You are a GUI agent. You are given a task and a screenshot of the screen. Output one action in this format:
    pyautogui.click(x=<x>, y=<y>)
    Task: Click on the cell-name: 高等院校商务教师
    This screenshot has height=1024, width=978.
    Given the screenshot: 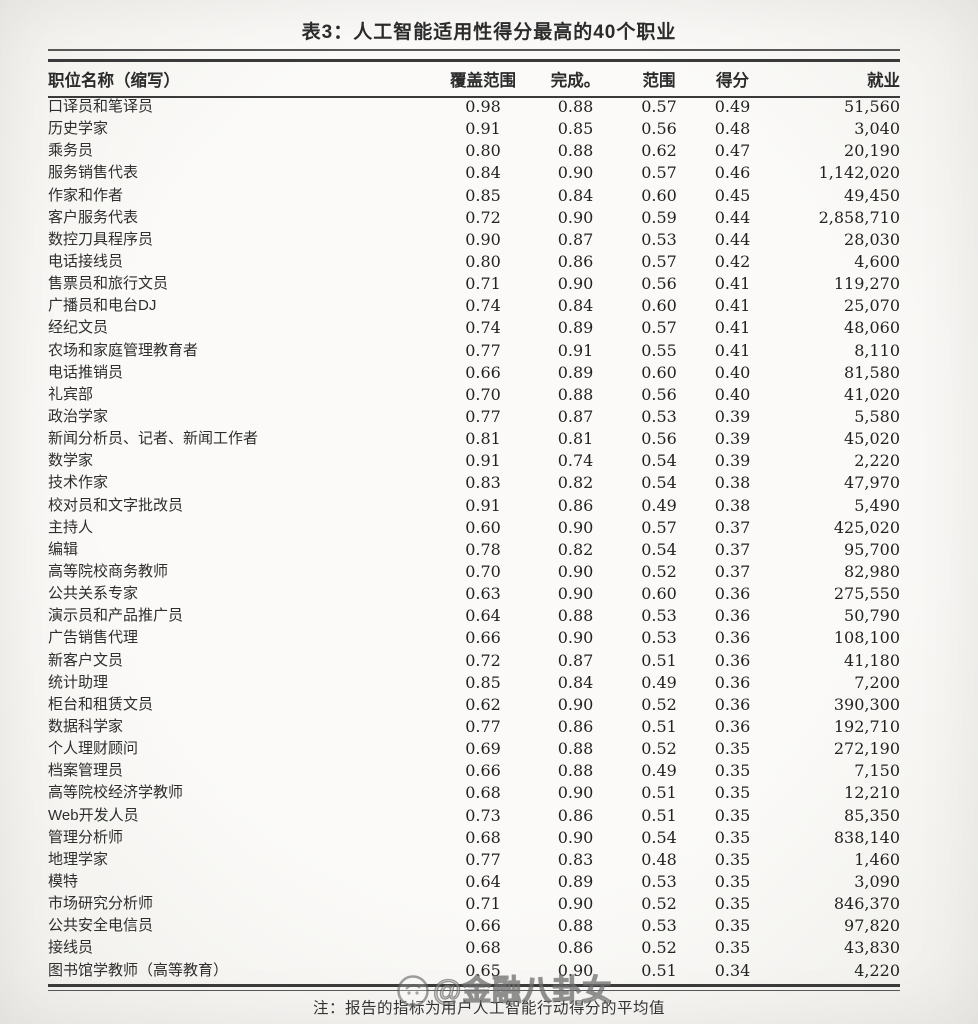 What is the action you would take?
    pyautogui.click(x=108, y=572)
    